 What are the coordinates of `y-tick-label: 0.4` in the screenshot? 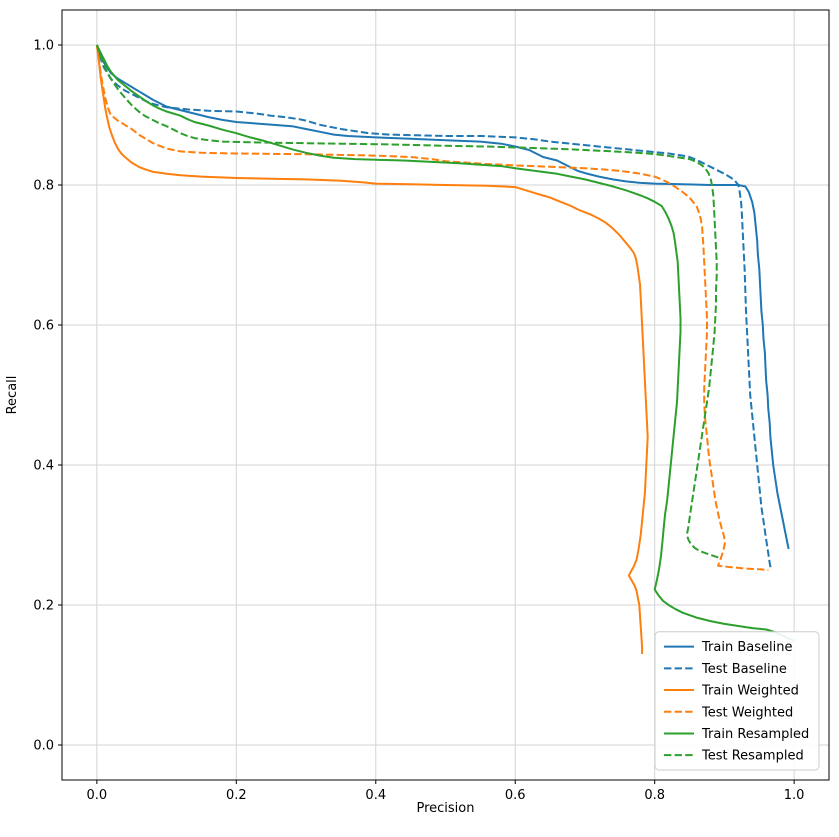 It's located at (43, 466).